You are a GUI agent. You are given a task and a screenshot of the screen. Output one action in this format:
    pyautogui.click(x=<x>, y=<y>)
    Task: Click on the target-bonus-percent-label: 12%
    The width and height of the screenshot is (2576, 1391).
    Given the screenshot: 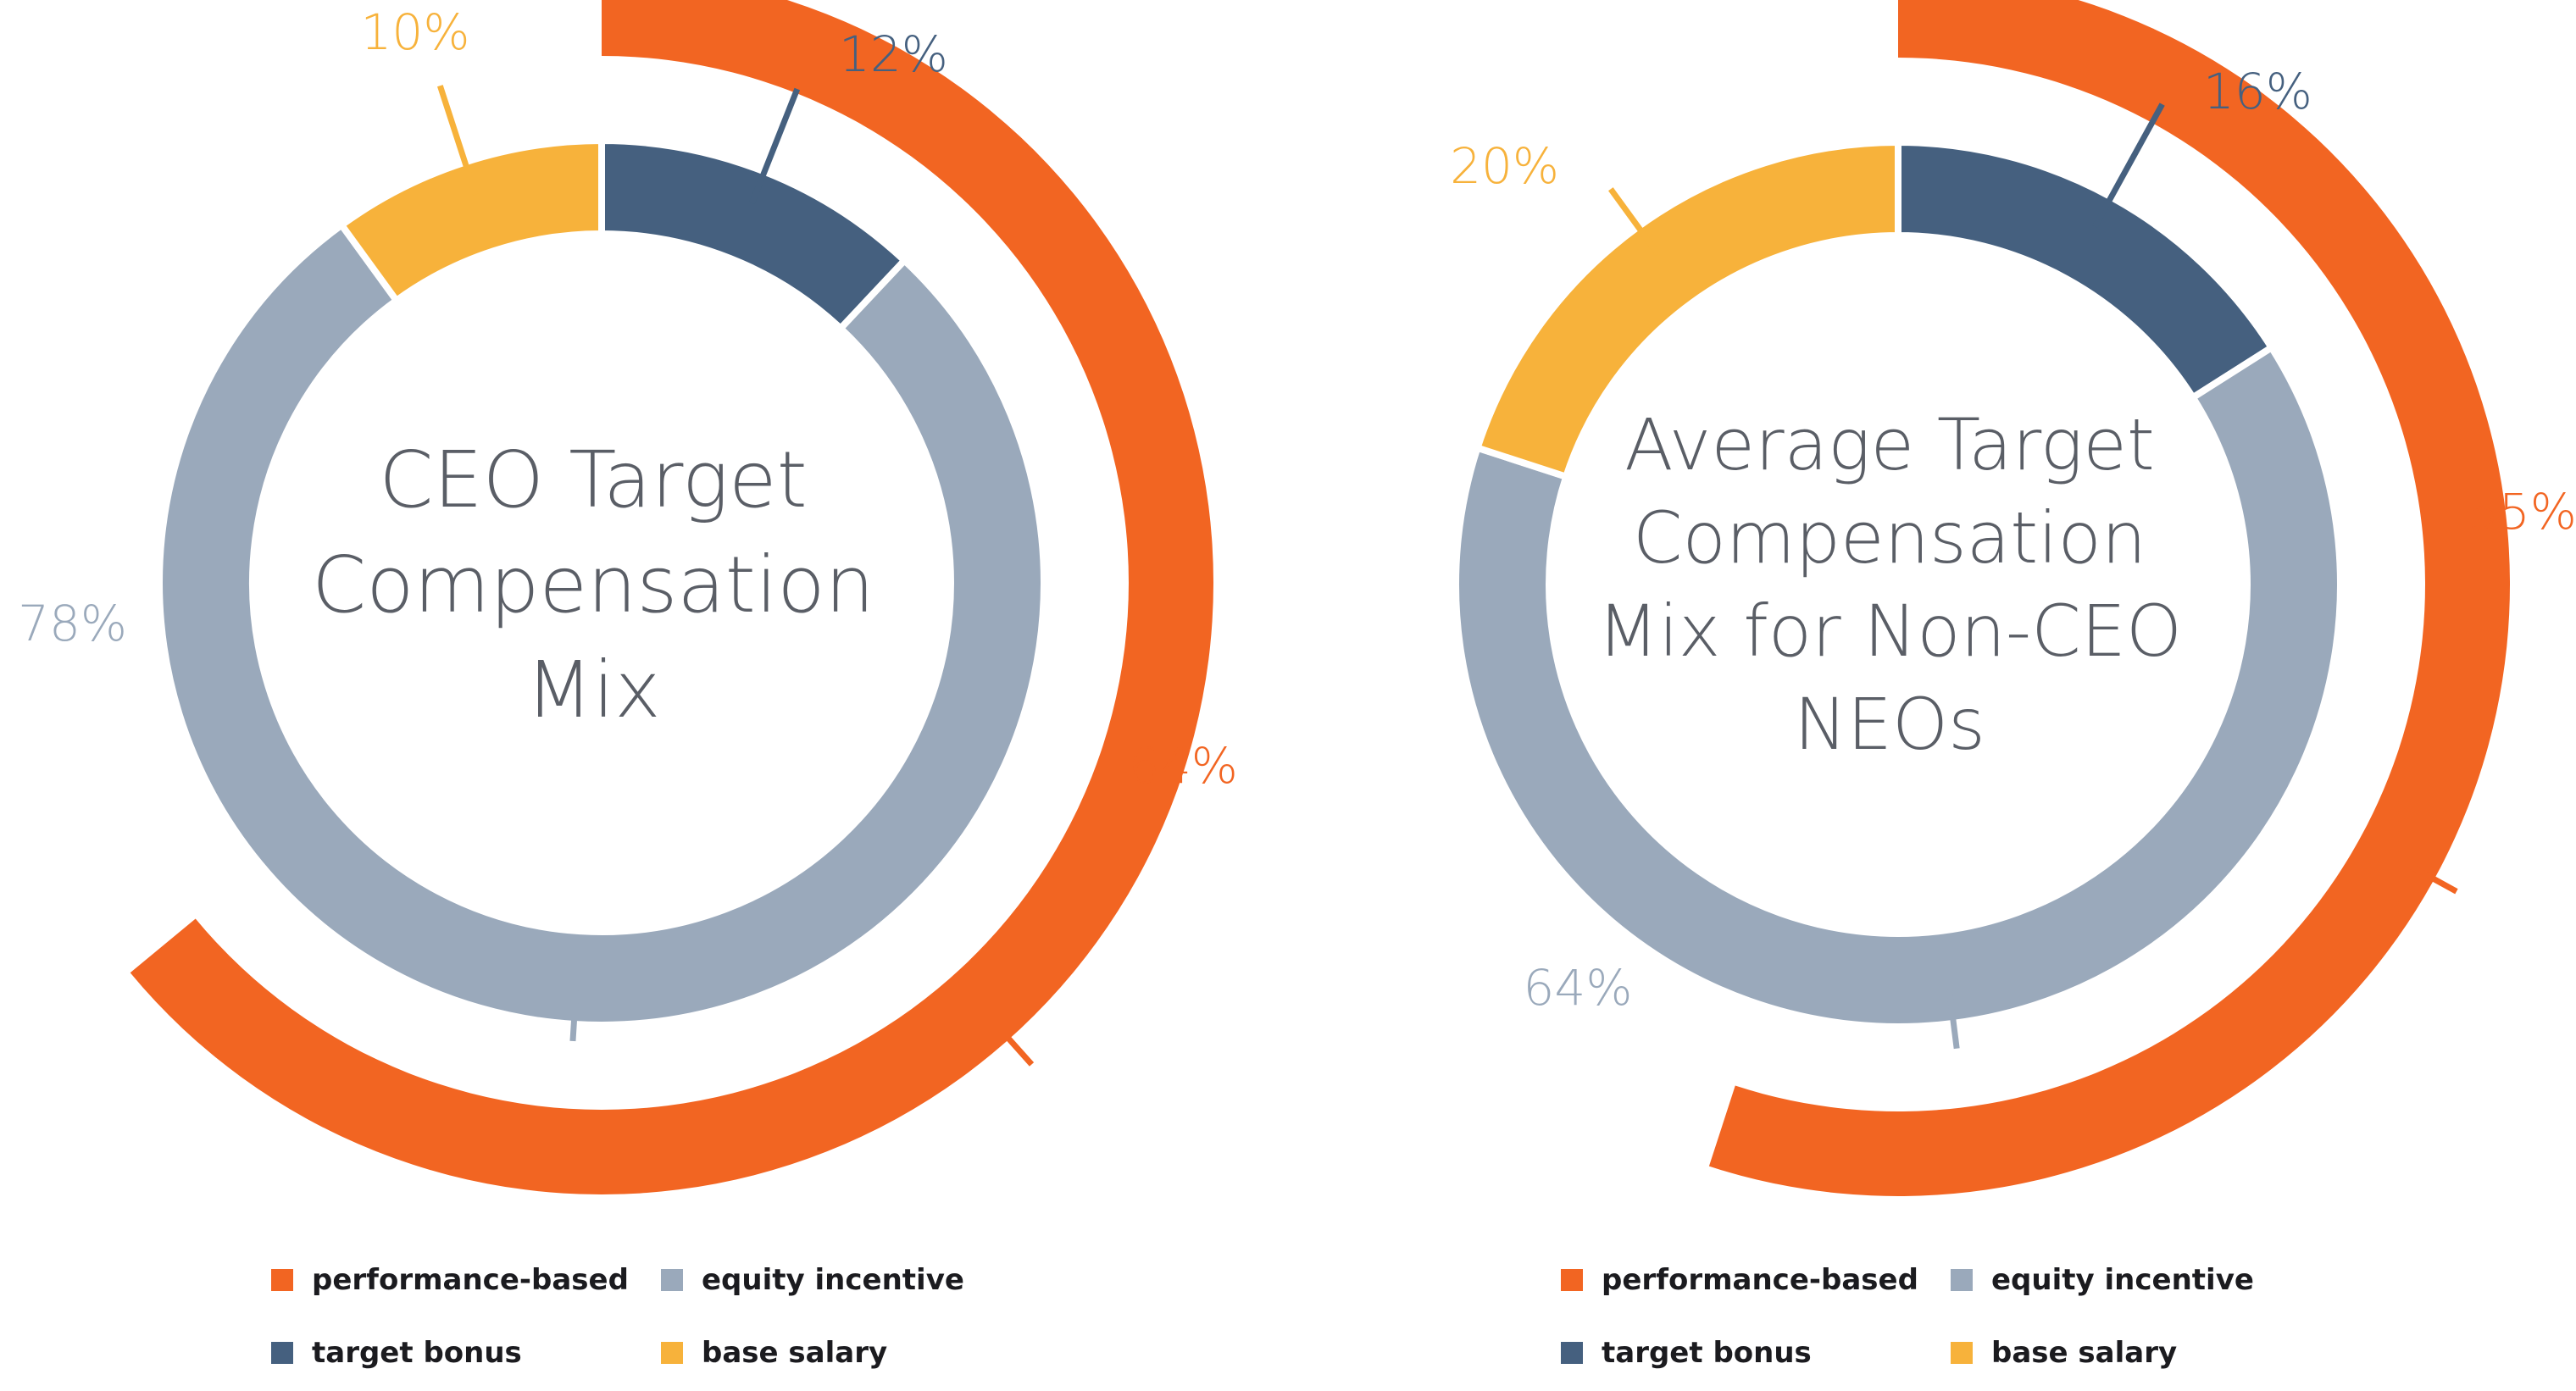 What is the action you would take?
    pyautogui.click(x=893, y=54)
    